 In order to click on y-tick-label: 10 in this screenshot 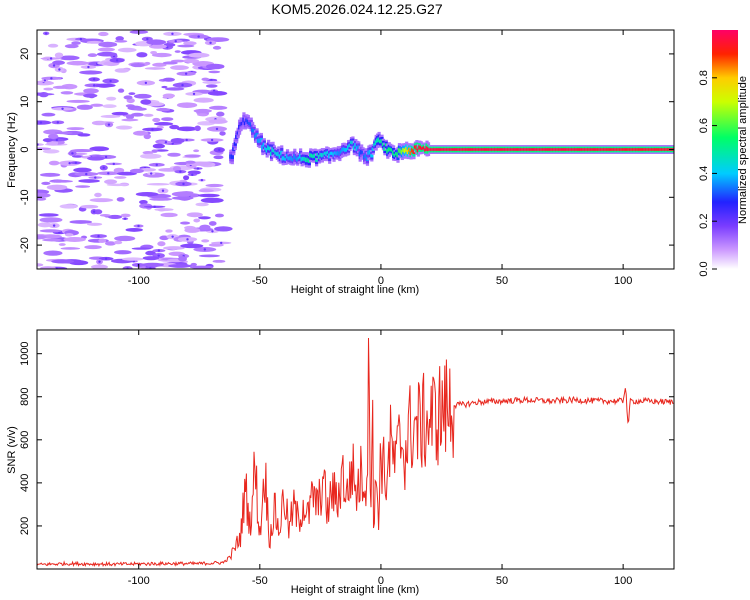, I will do `click(25, 102)`.